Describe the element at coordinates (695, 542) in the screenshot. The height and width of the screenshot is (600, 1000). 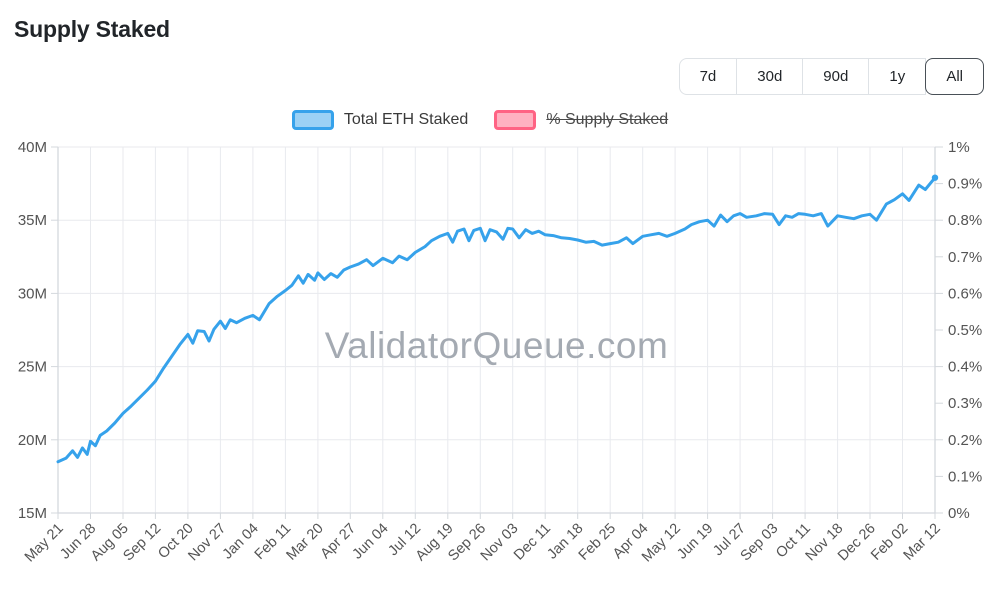
I see `svg-text: Jun 19` at that location.